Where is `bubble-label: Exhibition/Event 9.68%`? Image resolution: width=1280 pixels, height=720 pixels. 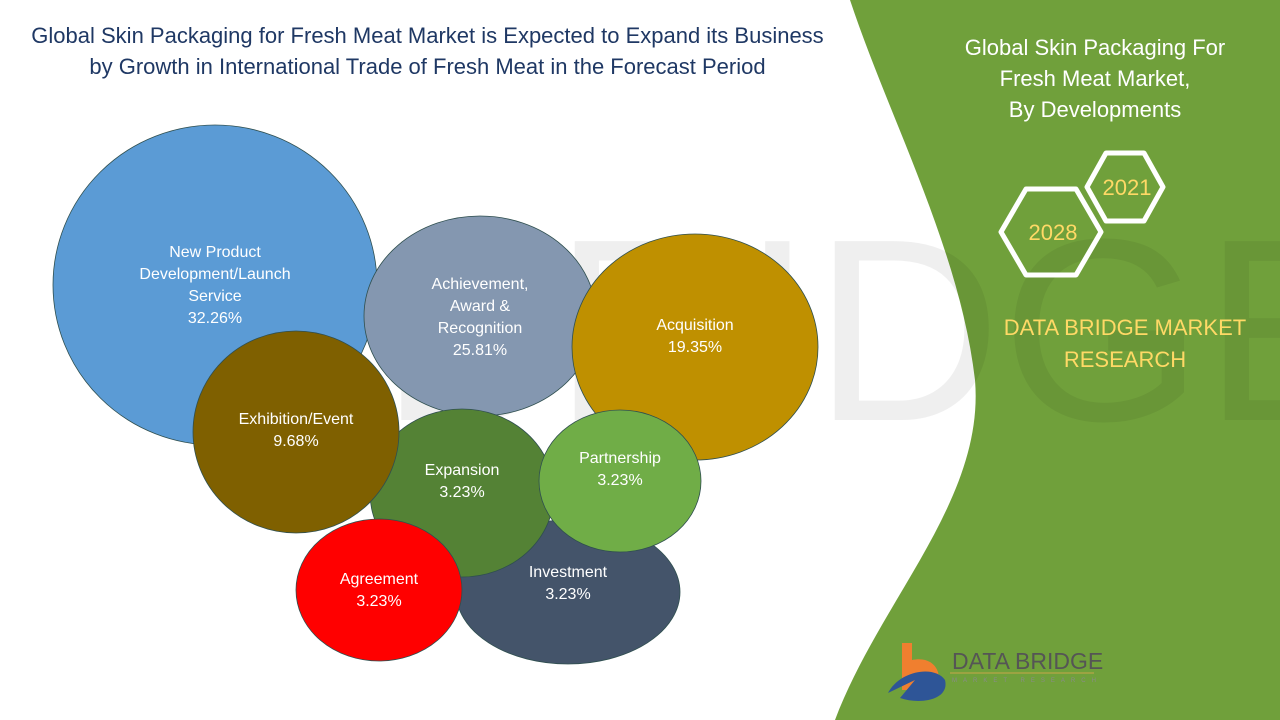 bubble-label: Exhibition/Event 9.68% is located at coordinates (296, 430).